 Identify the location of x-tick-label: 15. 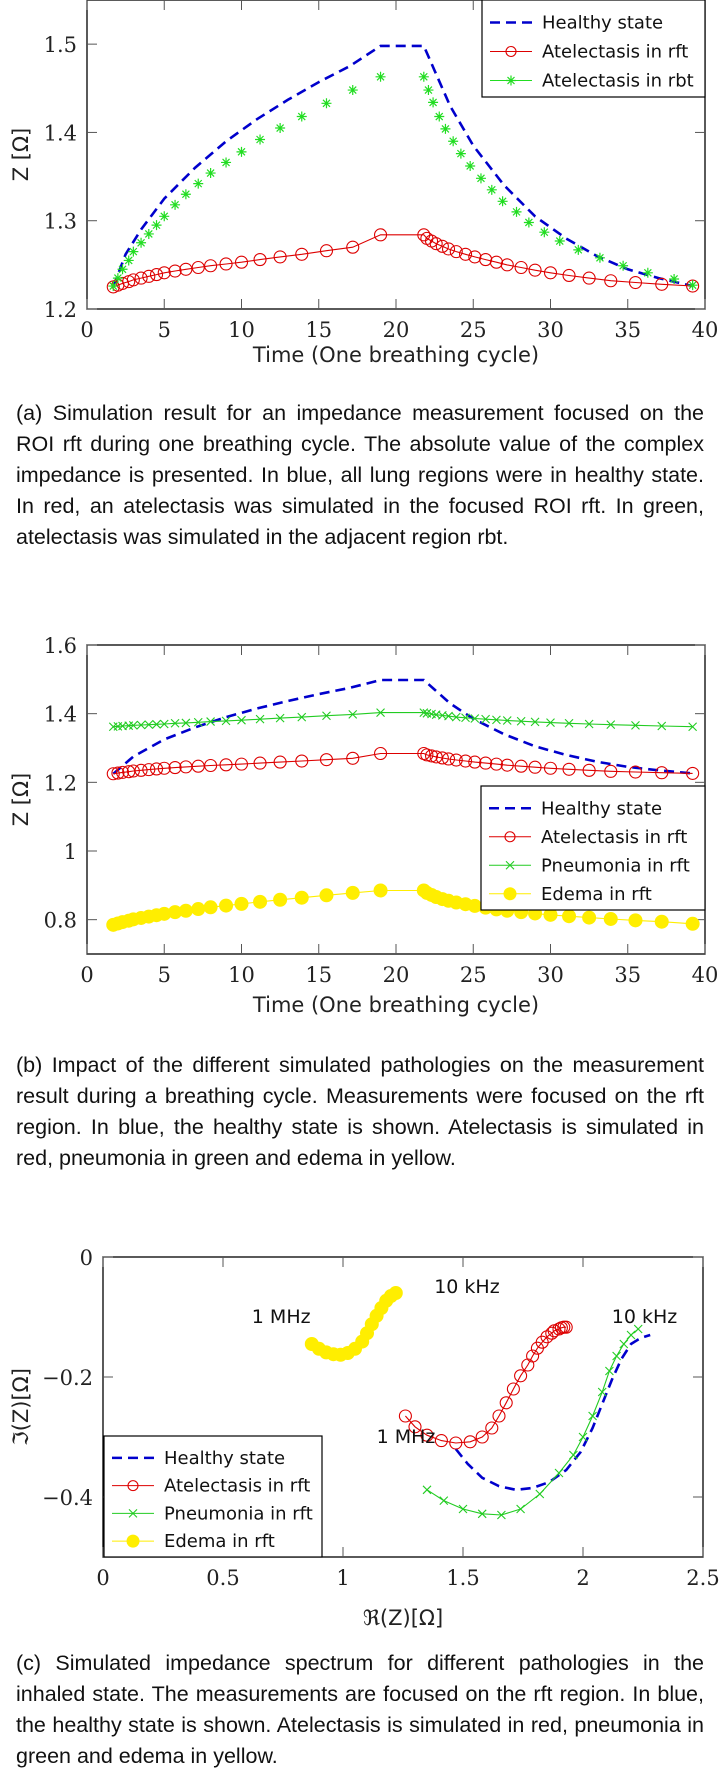
(318, 975).